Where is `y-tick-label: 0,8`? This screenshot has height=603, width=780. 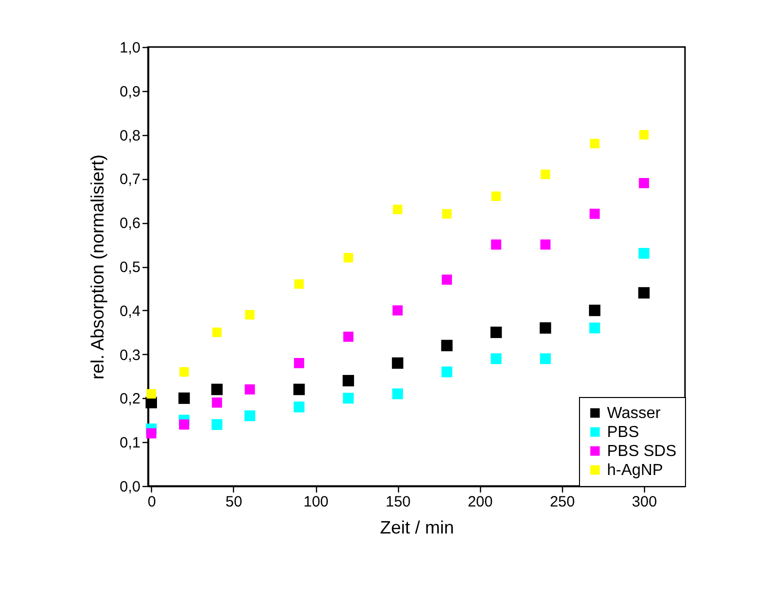
y-tick-label: 0,8 is located at coordinates (130, 135).